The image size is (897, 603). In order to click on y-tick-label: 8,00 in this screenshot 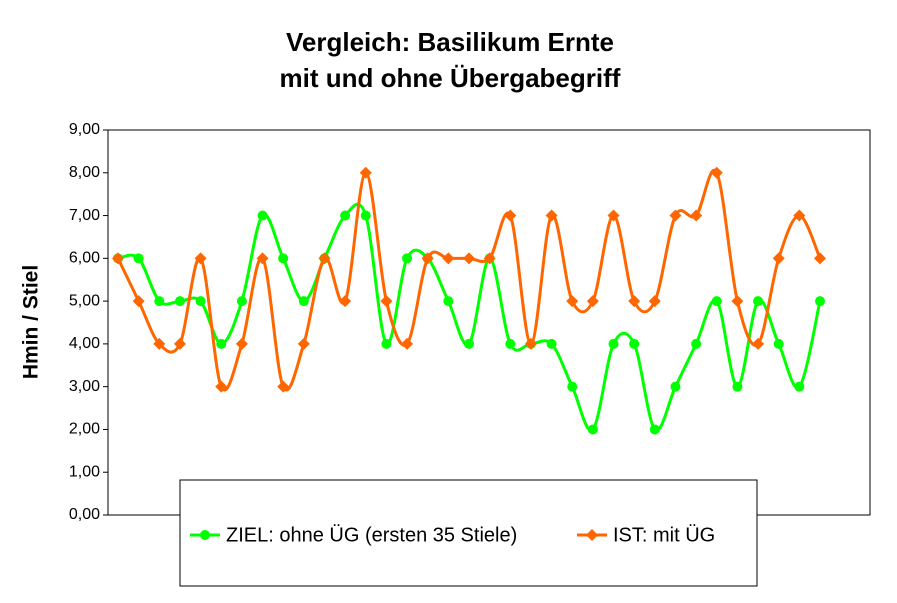, I will do `click(84, 172)`.